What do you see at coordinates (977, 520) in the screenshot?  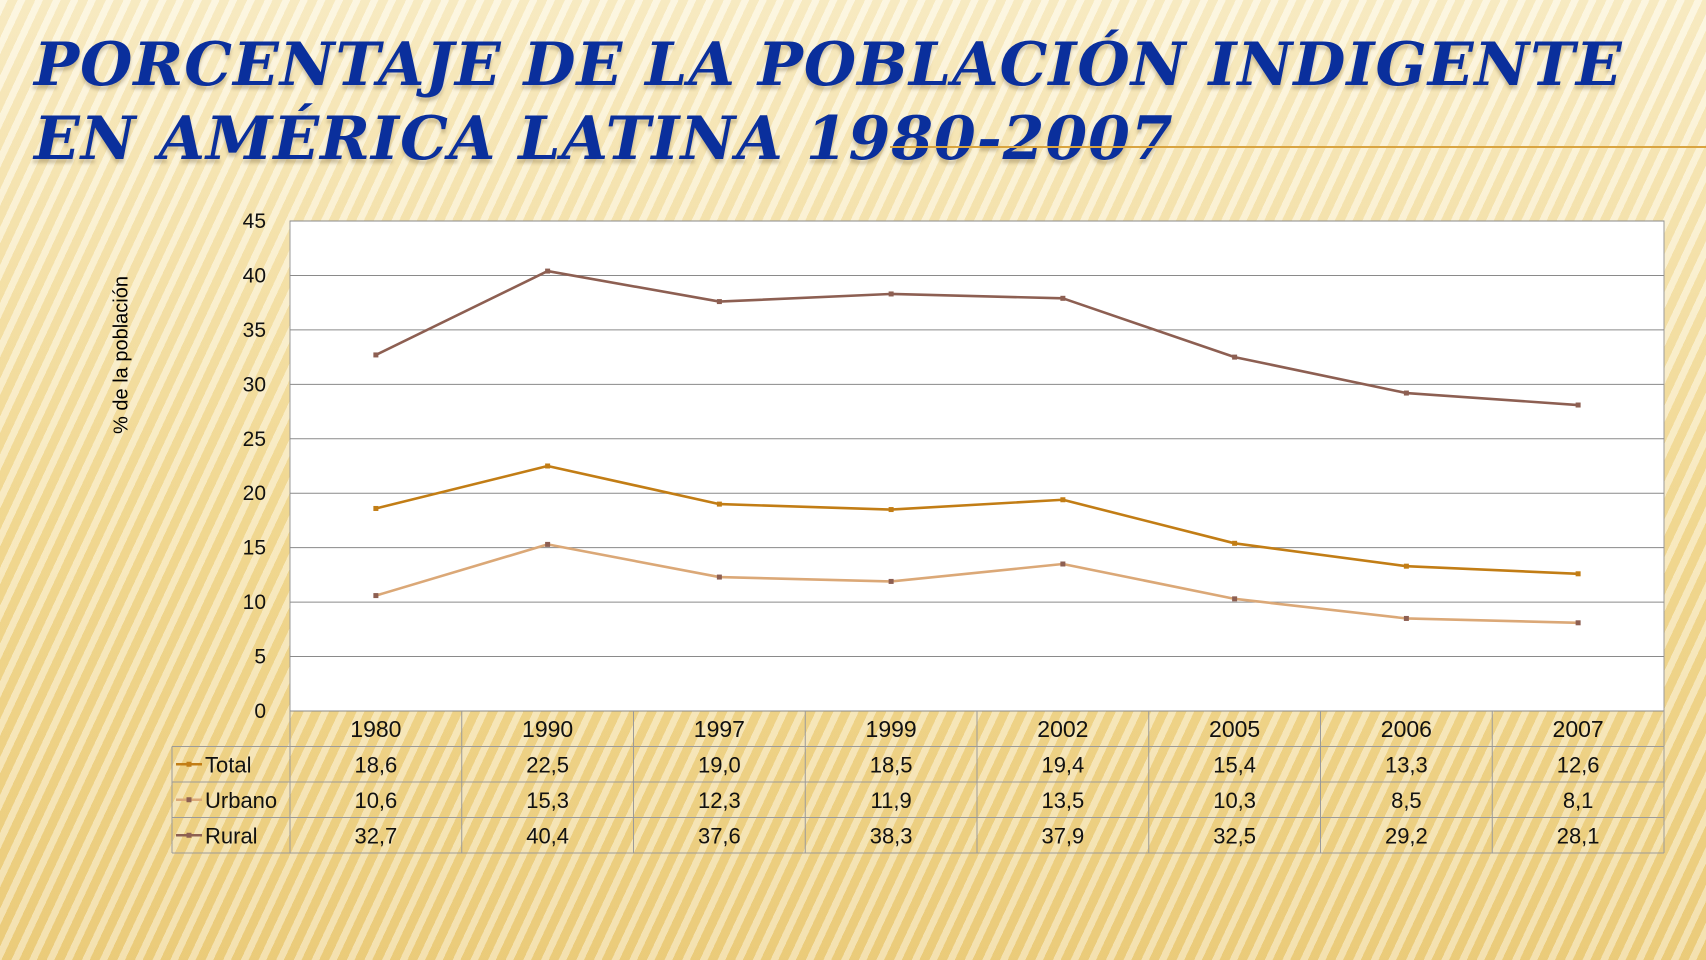 I see `series-line-total` at bounding box center [977, 520].